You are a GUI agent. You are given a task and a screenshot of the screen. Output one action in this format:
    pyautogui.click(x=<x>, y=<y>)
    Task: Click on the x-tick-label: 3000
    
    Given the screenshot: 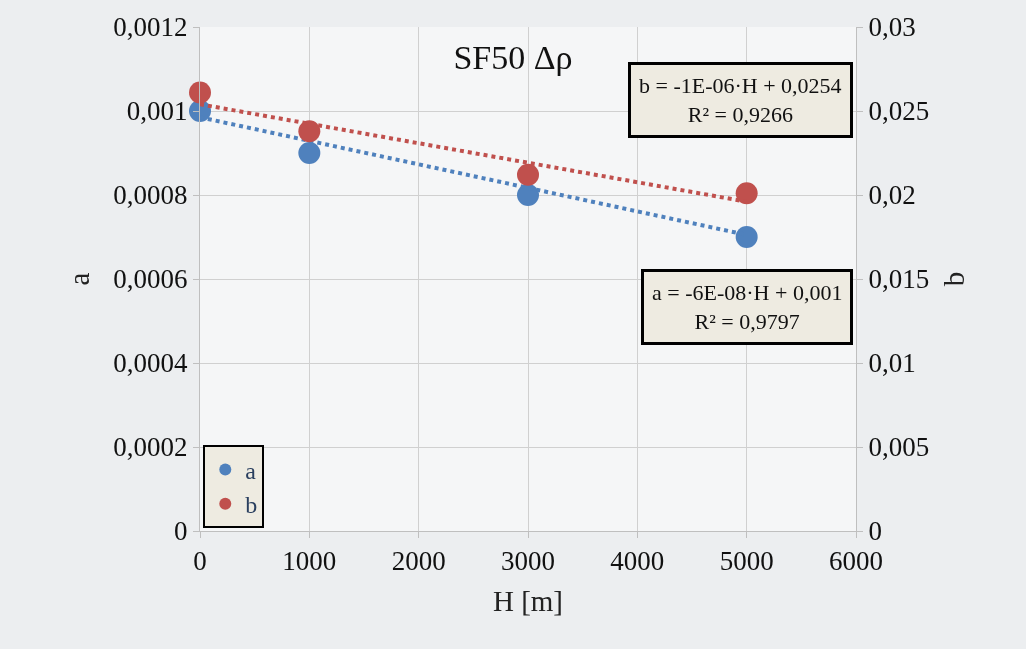 What is the action you would take?
    pyautogui.click(x=528, y=561)
    